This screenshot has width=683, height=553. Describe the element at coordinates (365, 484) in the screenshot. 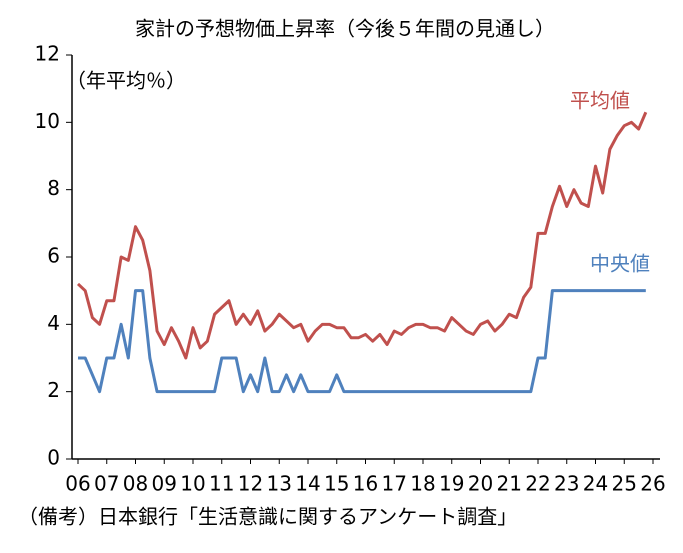

I see `x-tick-label: 16` at that location.